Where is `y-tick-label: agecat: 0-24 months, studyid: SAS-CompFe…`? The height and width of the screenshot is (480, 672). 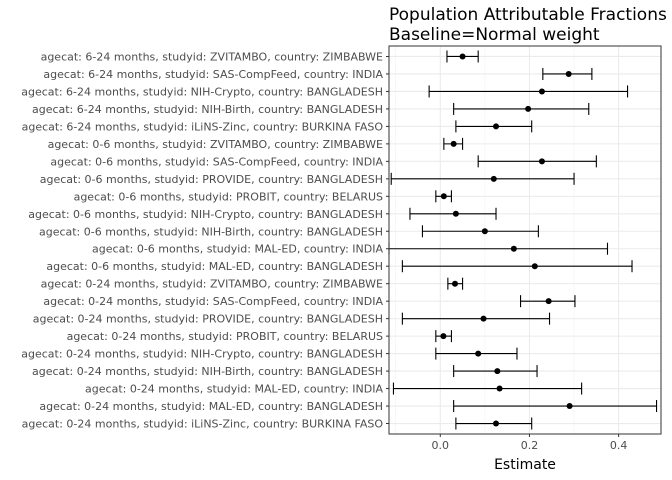
y-tick-label: agecat: 0-24 months, studyid: SAS-CompFe… is located at coordinates (213, 301).